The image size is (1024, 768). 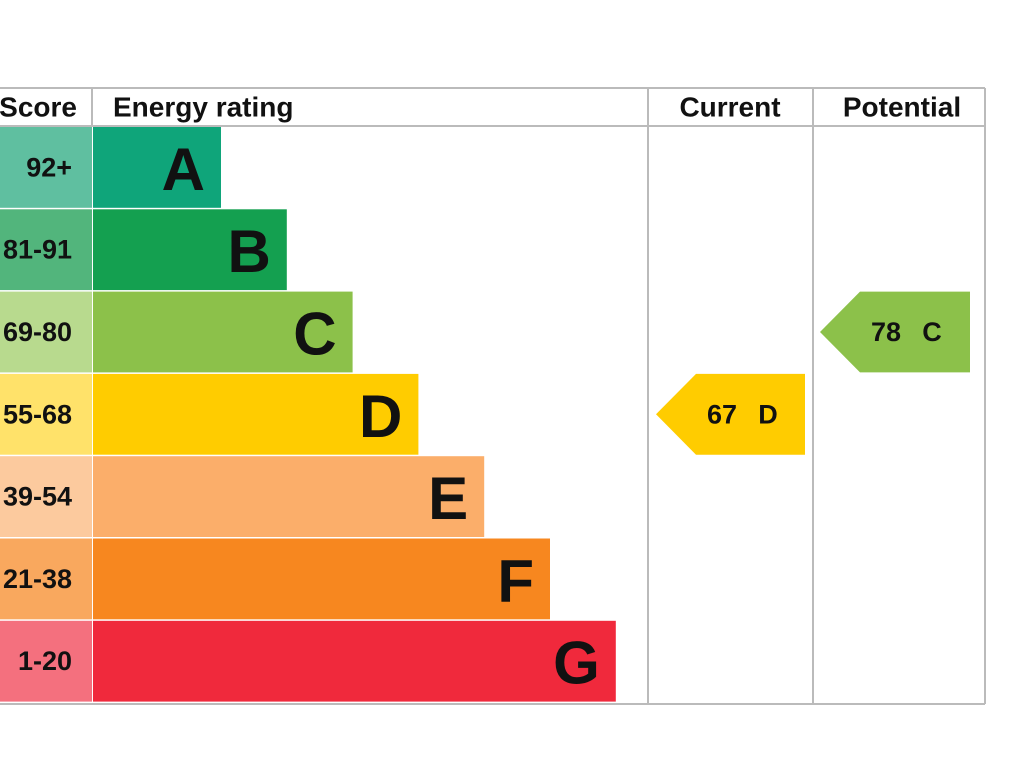 I want to click on rating-letter: E, so click(x=448, y=498).